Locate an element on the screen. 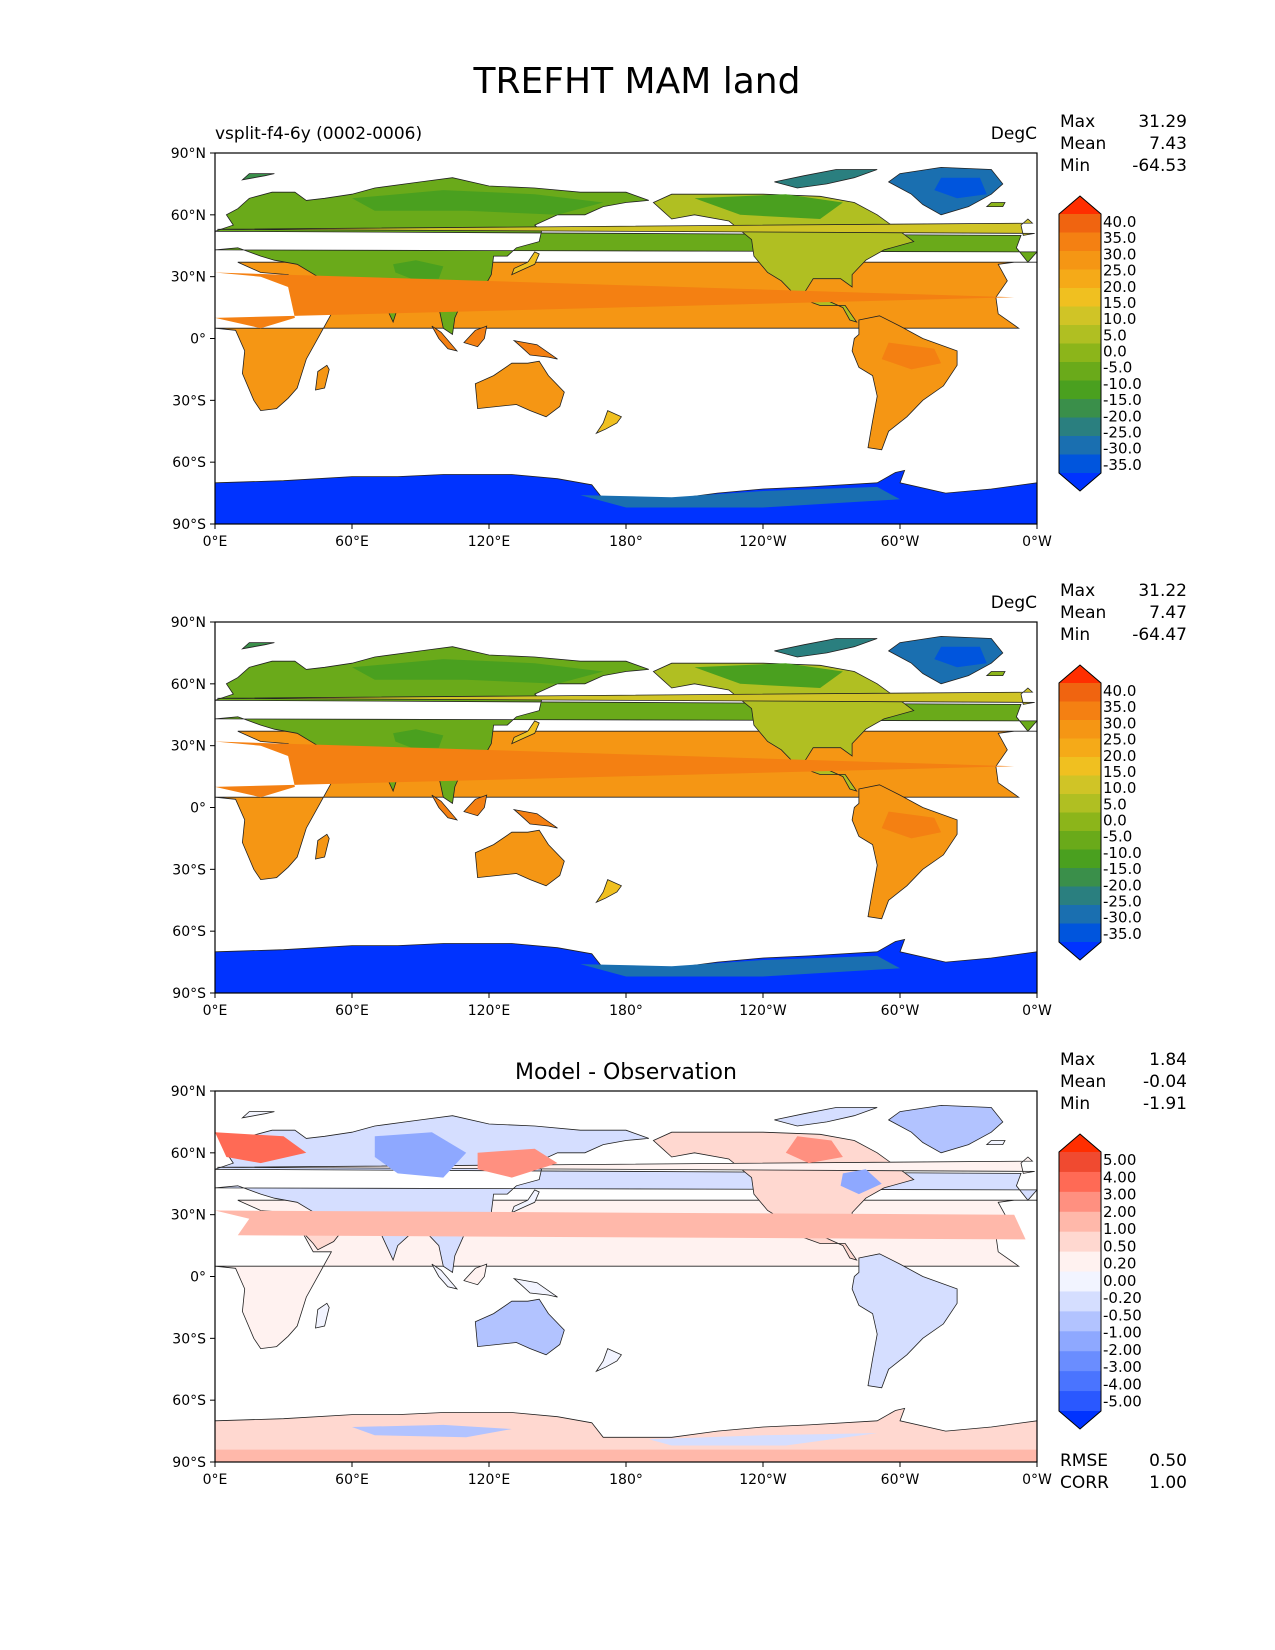 The width and height of the screenshot is (1275, 1650). land-svalbard is located at coordinates (258, 177).